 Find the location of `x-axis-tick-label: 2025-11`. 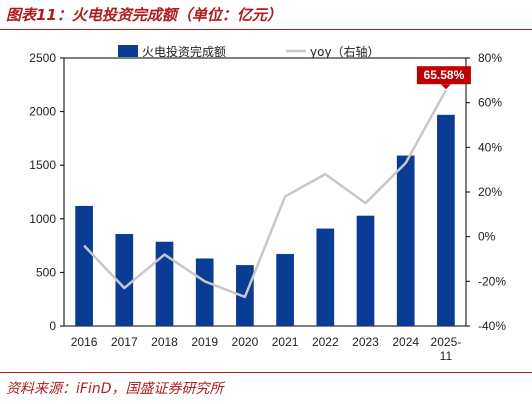

x-axis-tick-label: 2025-11 is located at coordinates (446, 349).